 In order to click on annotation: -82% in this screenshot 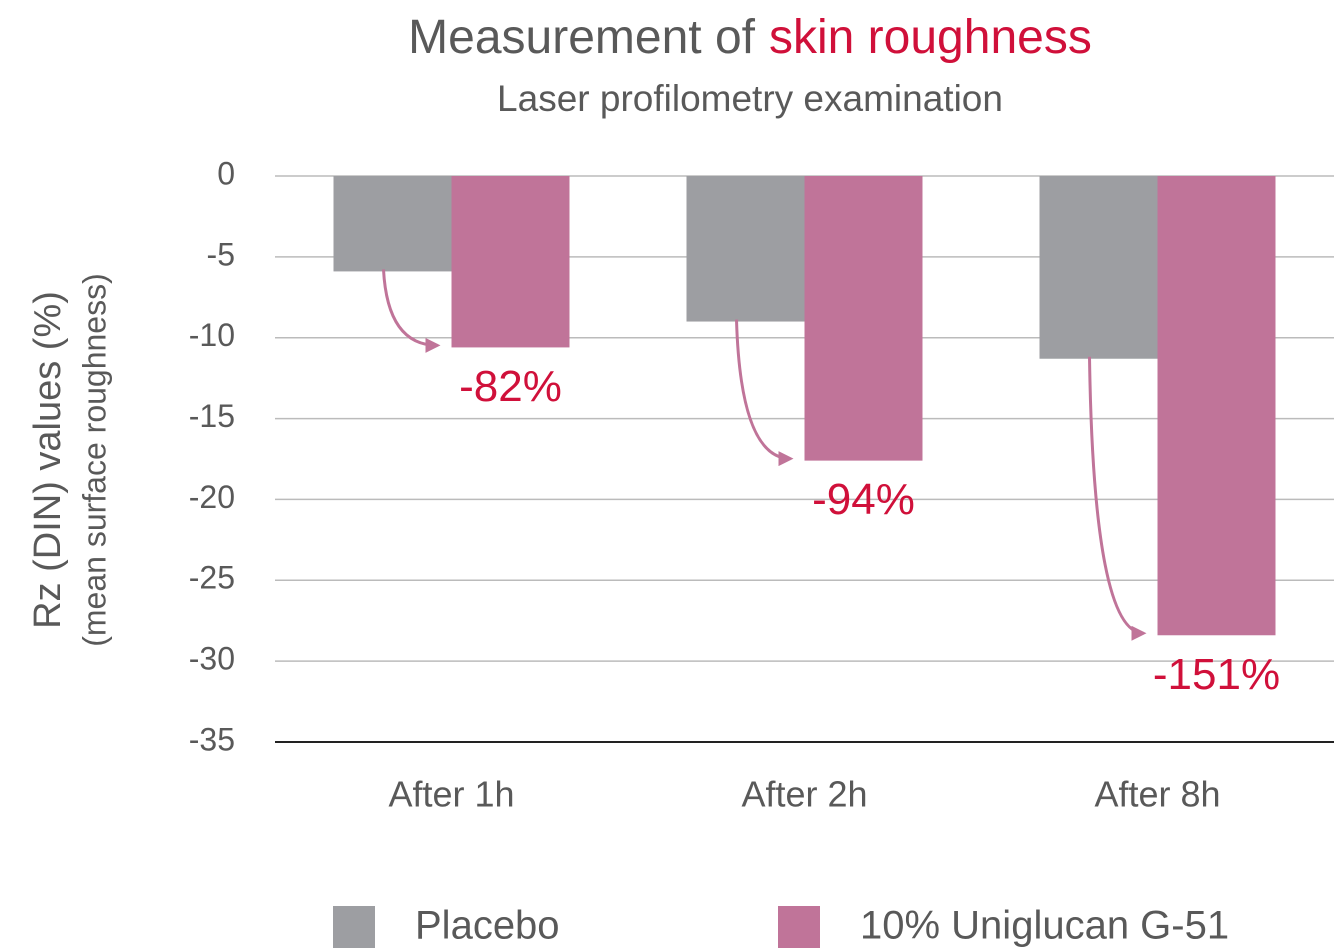, I will do `click(510, 386)`.